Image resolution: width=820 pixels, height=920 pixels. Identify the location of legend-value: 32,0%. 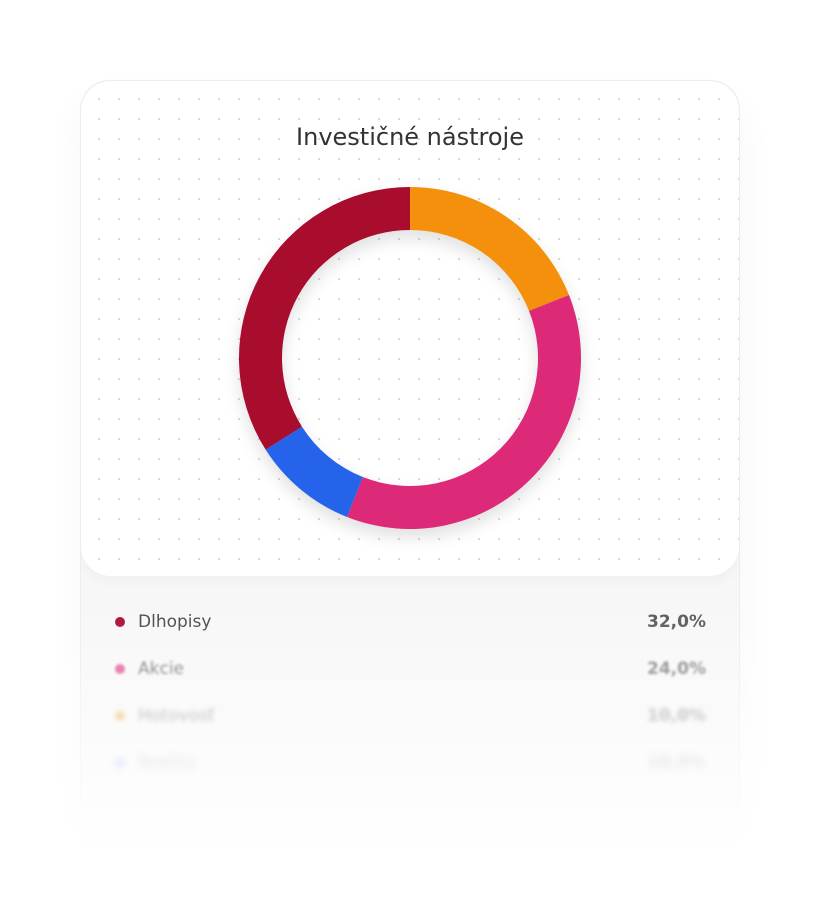
(676, 622).